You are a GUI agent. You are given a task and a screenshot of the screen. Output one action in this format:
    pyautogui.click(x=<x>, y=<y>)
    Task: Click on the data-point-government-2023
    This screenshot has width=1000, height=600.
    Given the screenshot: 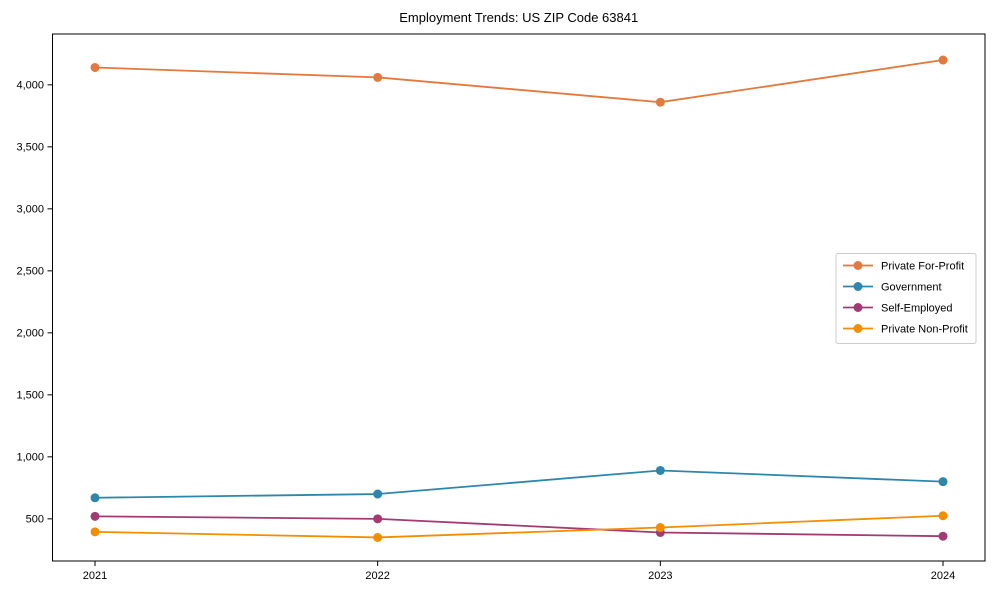 What is the action you would take?
    pyautogui.click(x=660, y=470)
    